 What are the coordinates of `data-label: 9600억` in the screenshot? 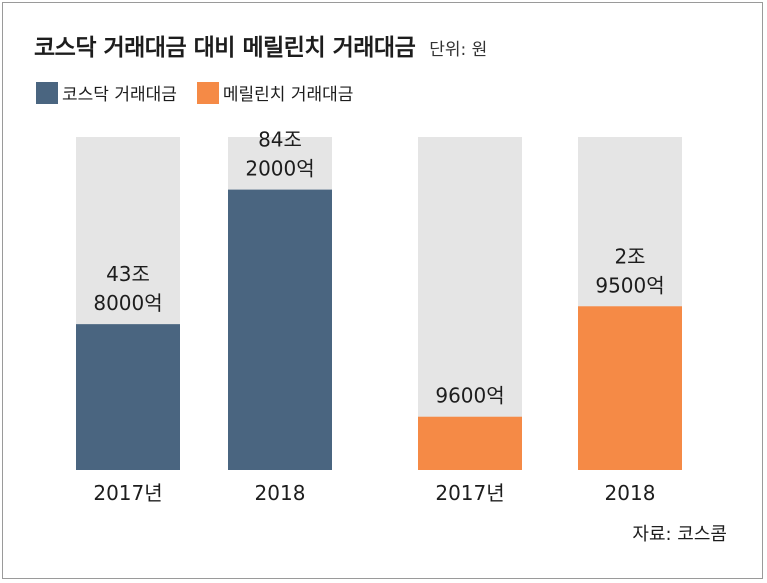 It's located at (469, 396).